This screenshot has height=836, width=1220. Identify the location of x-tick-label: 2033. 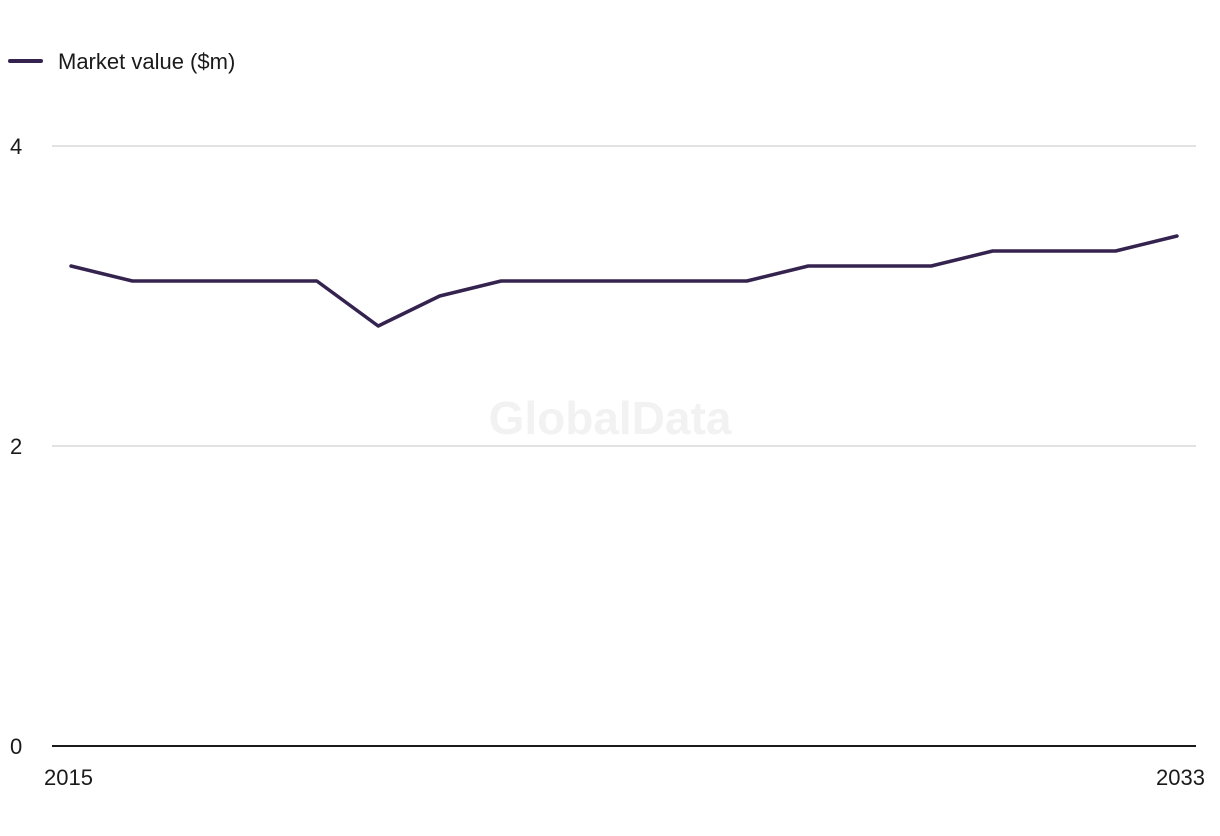
(1180, 777).